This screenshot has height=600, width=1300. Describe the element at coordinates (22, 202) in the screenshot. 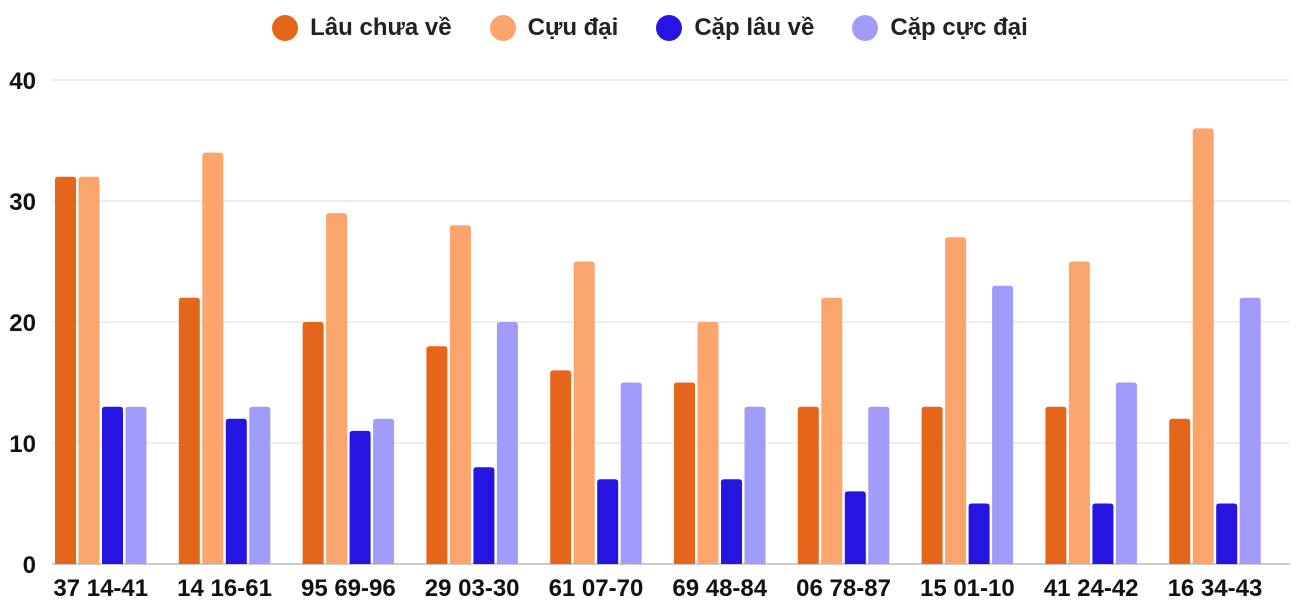

I see `y-tick-label: 30` at that location.